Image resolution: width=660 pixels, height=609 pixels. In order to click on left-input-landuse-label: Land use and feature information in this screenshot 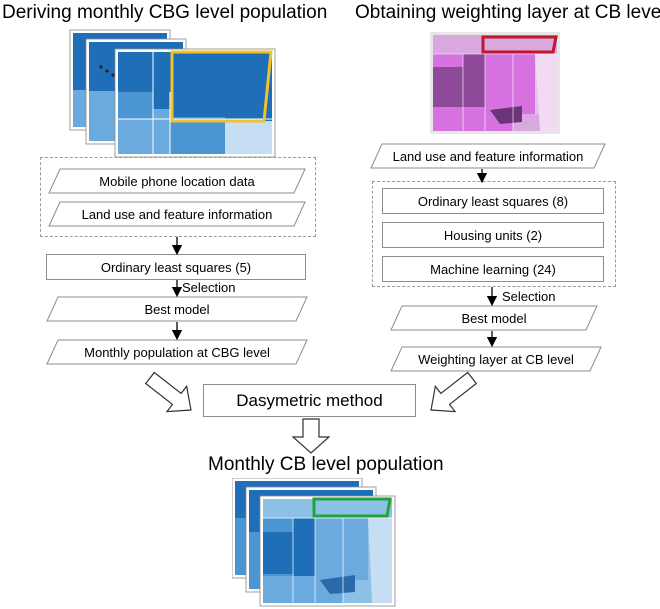, I will do `click(177, 214)`.